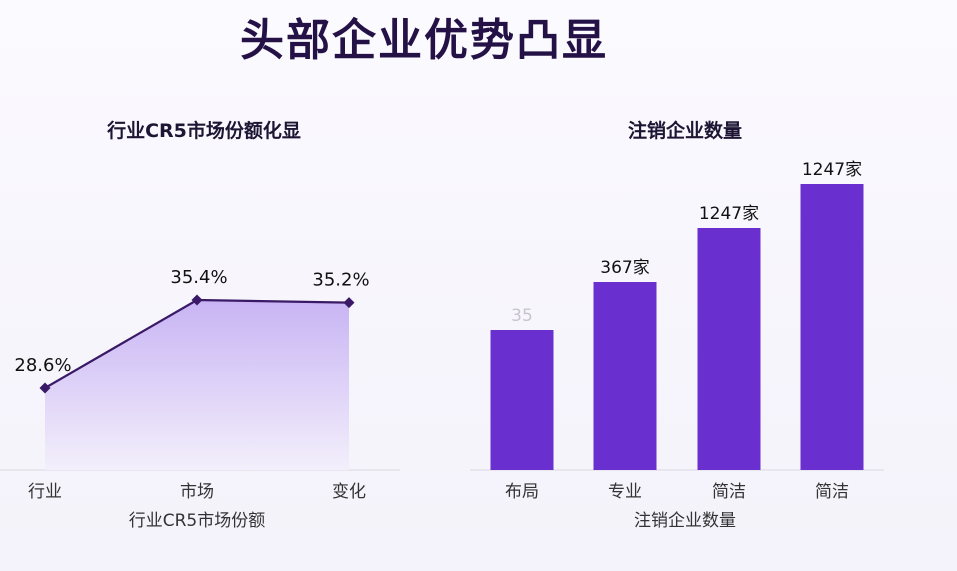 Image resolution: width=957 pixels, height=571 pixels. I want to click on cr5-chart-title: 行业CR5市场份额化显, so click(203, 130).